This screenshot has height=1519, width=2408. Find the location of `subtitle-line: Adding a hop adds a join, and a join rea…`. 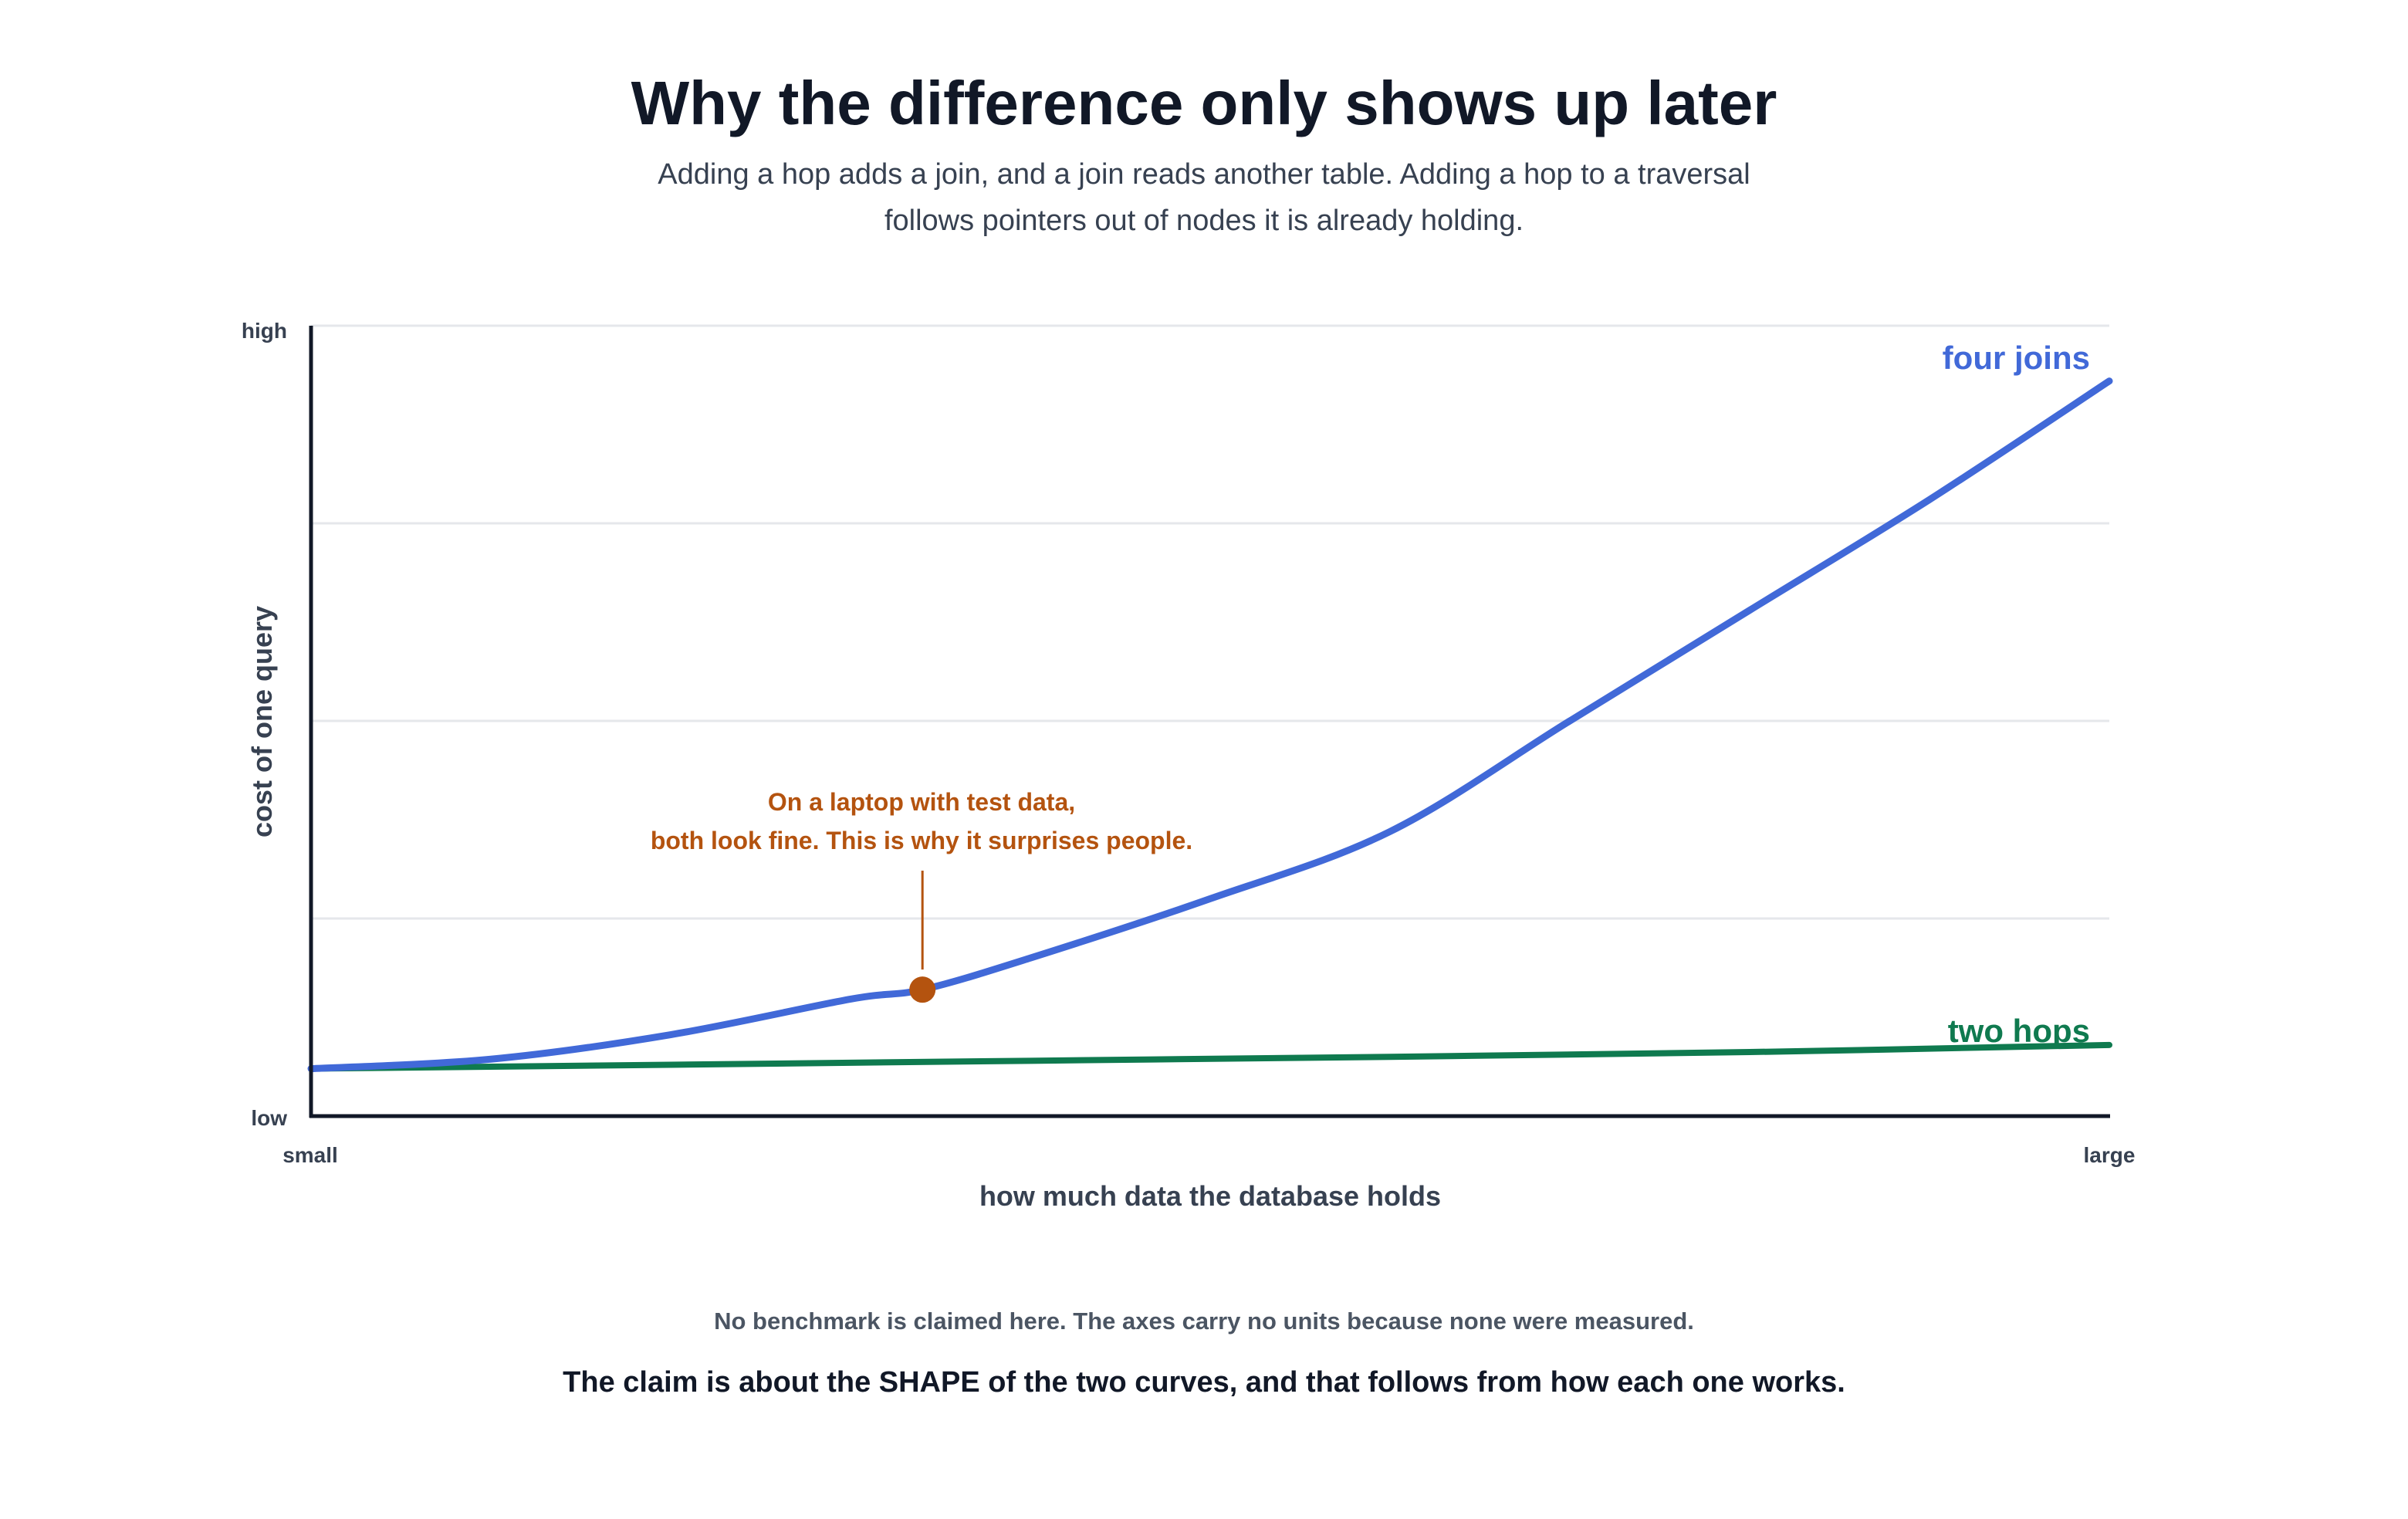

subtitle-line: Adding a hop adds a join, and a join rea… is located at coordinates (1204, 174).